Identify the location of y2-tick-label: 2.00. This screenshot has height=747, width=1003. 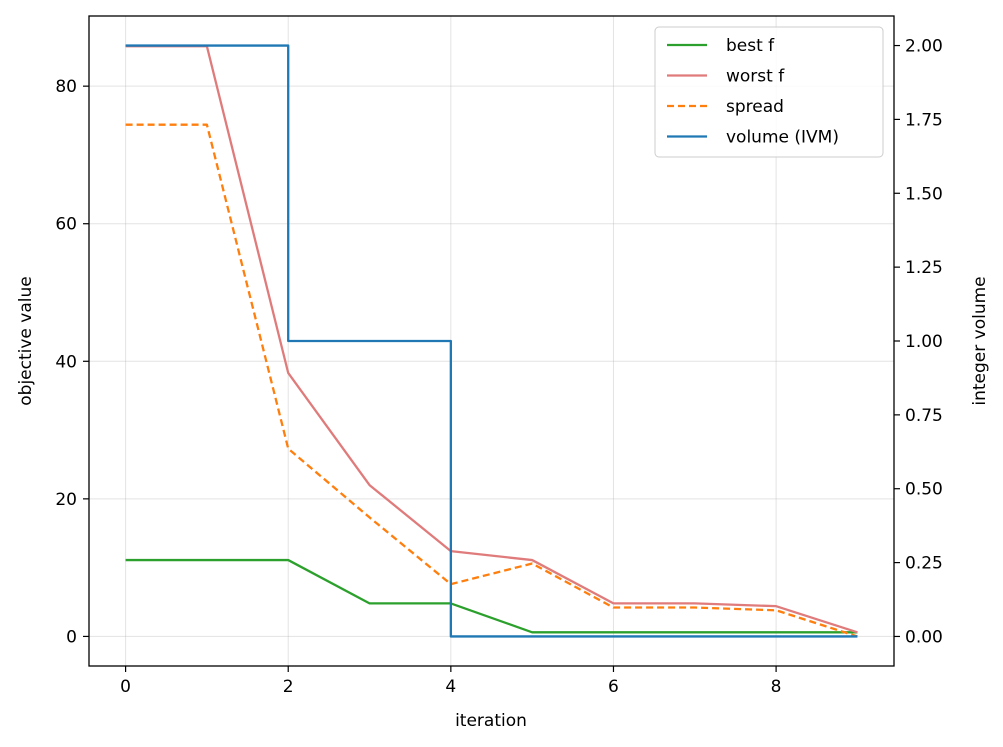
(924, 47).